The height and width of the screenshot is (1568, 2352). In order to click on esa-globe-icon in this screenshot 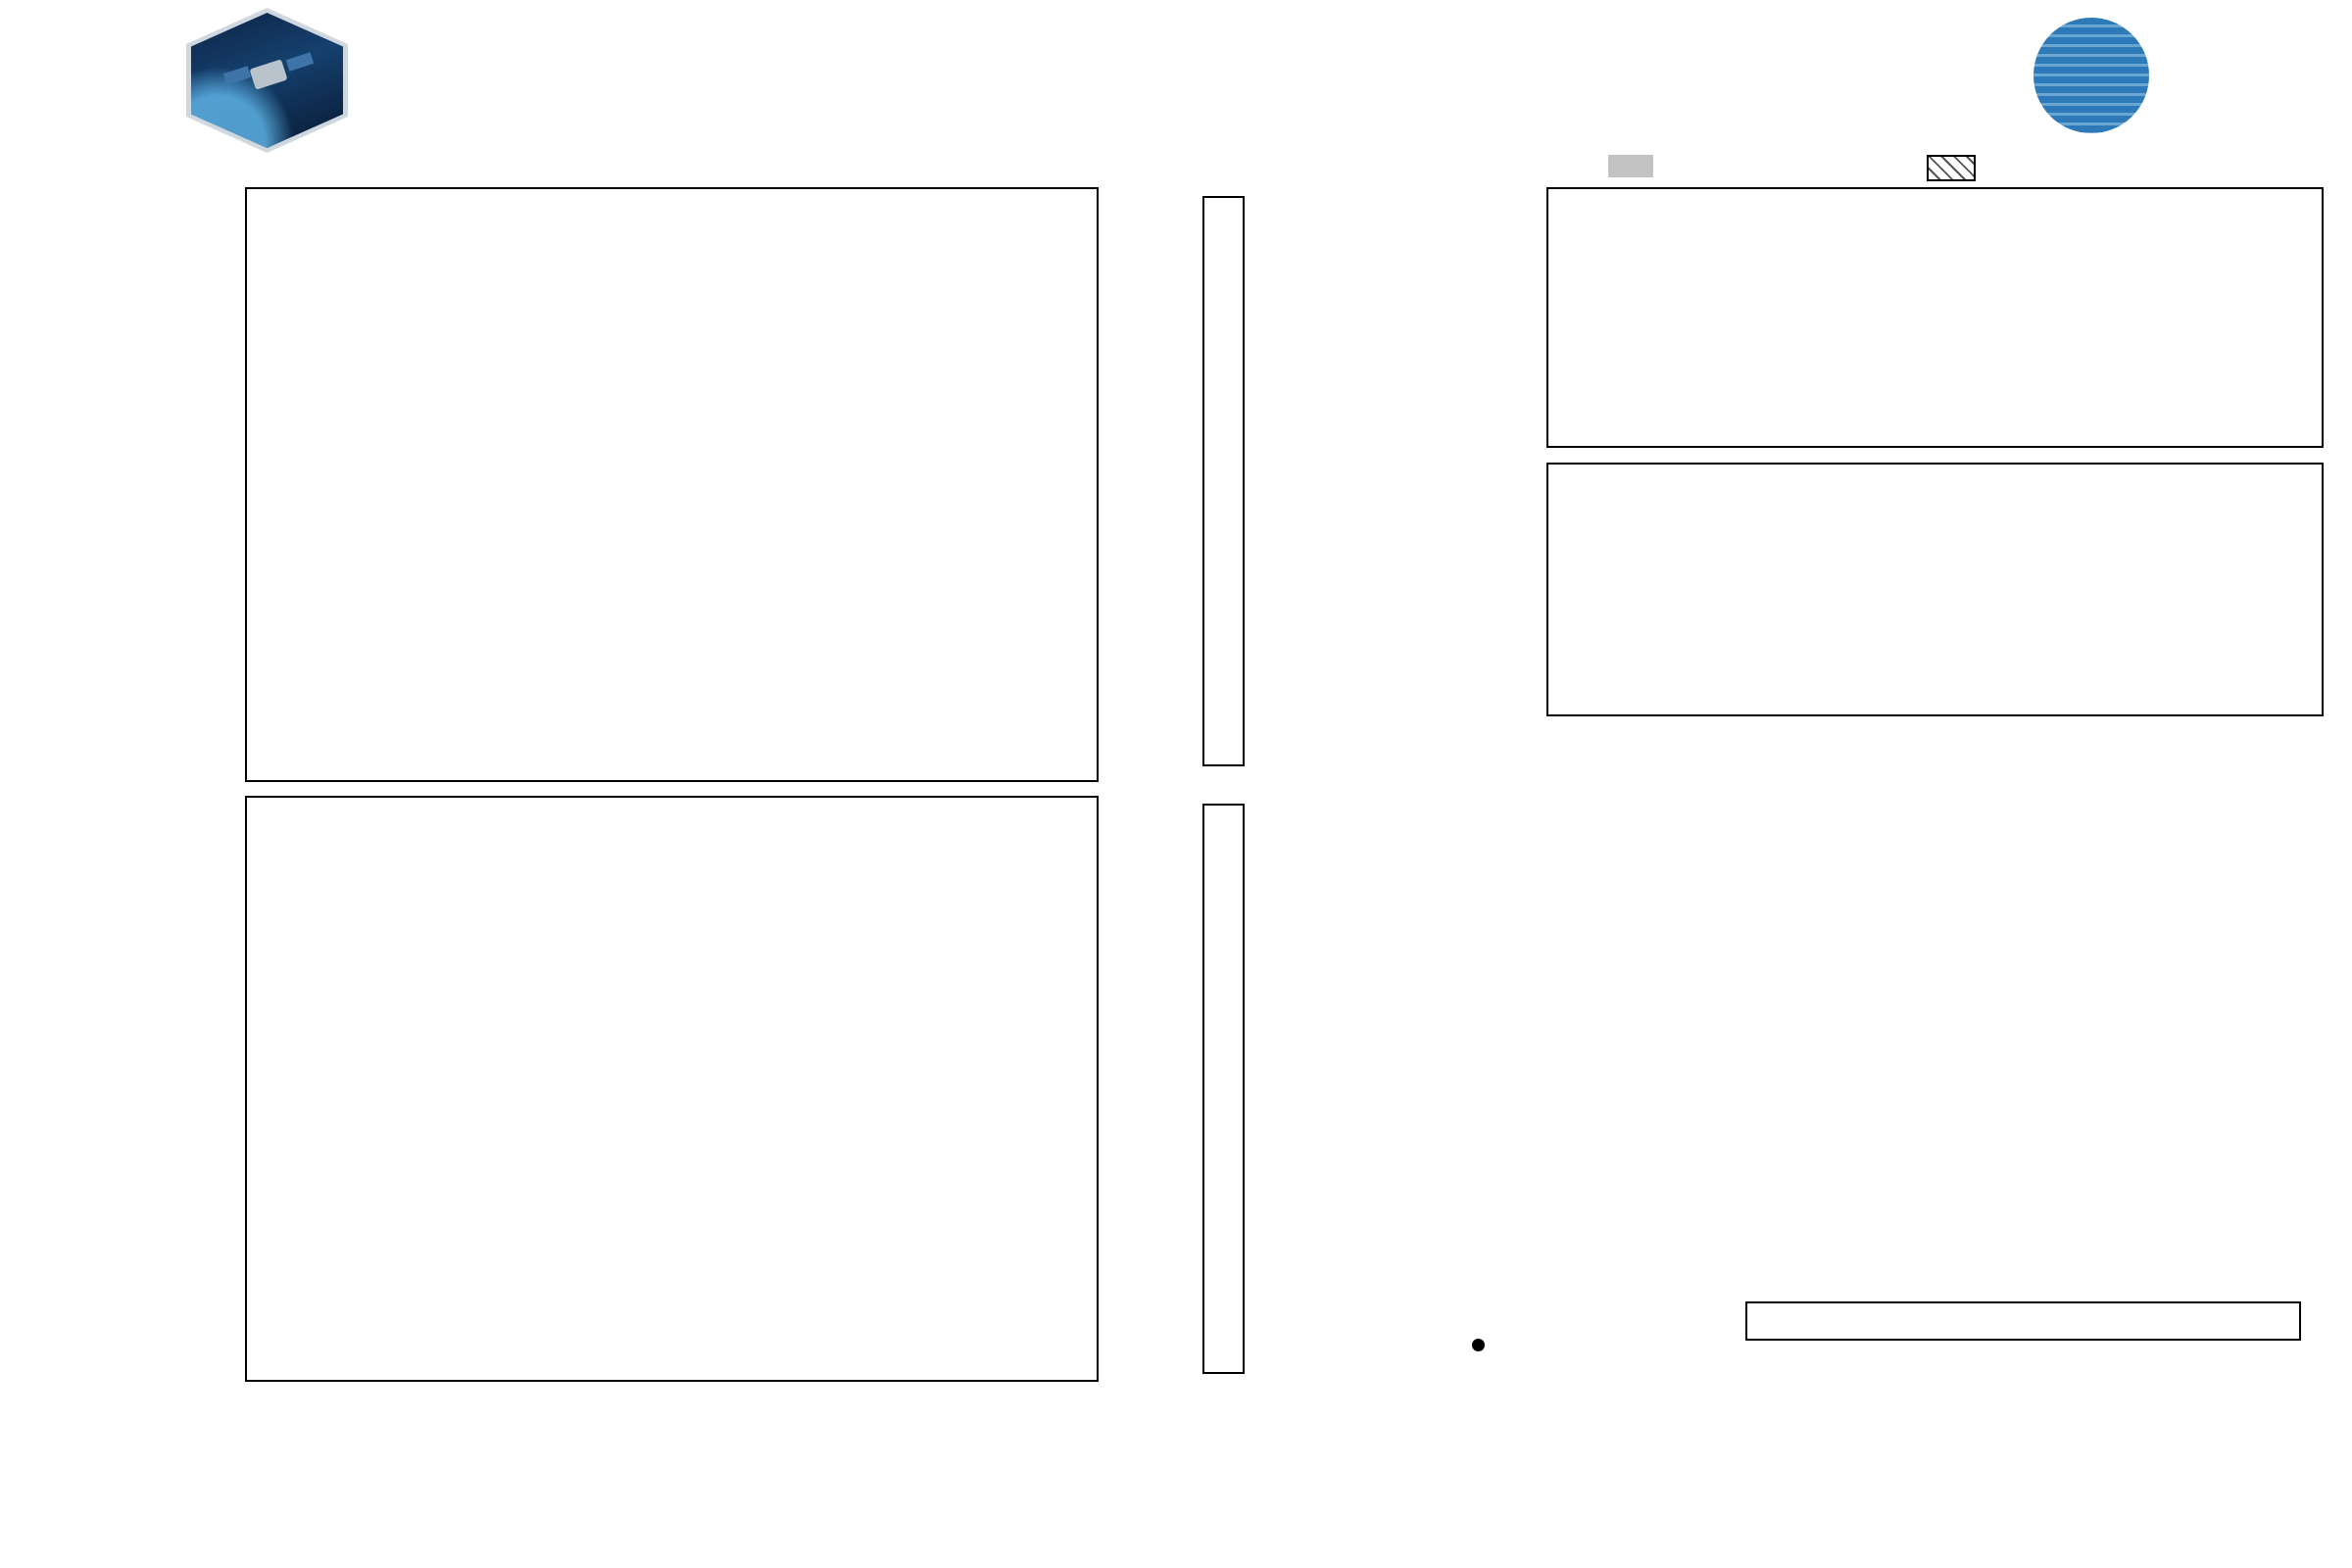, I will do `click(2091, 75)`.